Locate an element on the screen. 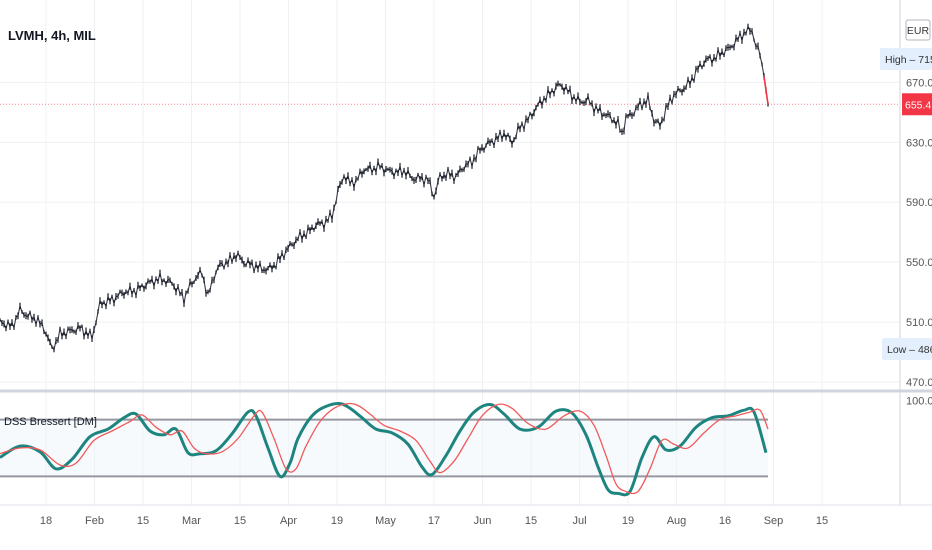  time-tick-label: 18 is located at coordinates (46, 521).